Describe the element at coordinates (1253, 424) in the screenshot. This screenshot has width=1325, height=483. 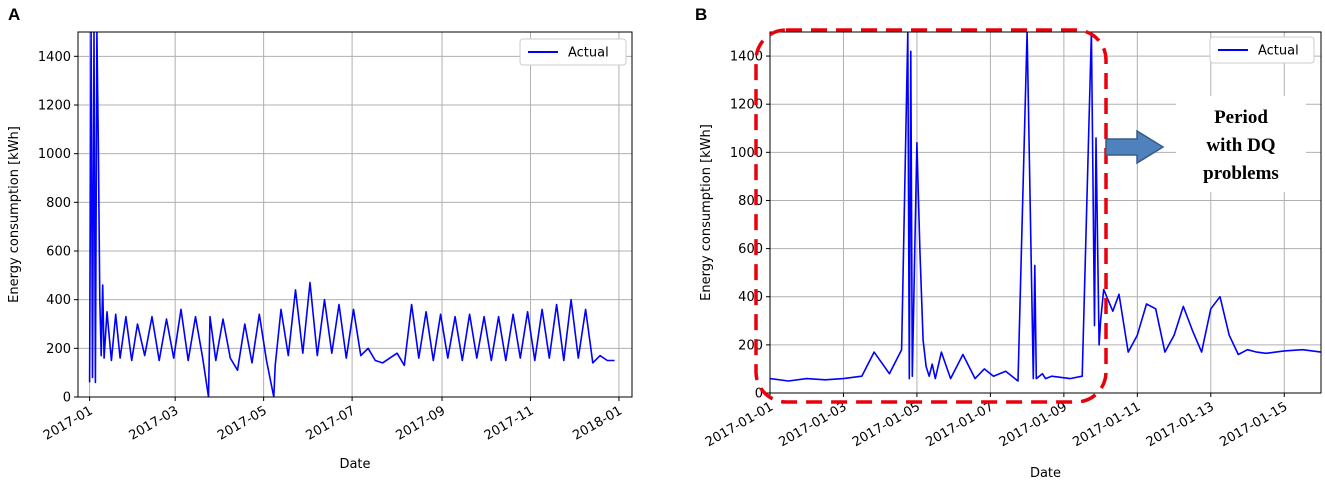
I see `x-tick-label: 2017-01-15` at that location.